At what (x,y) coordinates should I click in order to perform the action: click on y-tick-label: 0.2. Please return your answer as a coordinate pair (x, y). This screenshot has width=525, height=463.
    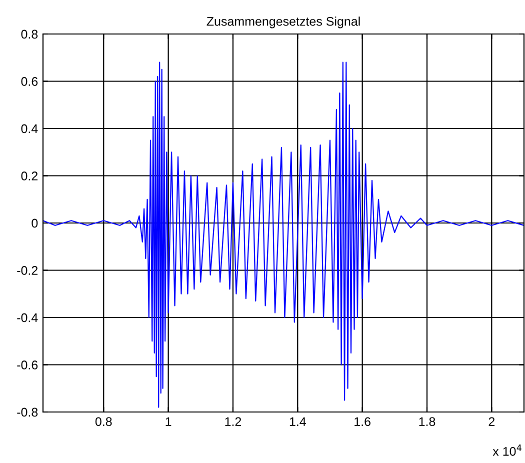
    Looking at the image, I should click on (29, 176).